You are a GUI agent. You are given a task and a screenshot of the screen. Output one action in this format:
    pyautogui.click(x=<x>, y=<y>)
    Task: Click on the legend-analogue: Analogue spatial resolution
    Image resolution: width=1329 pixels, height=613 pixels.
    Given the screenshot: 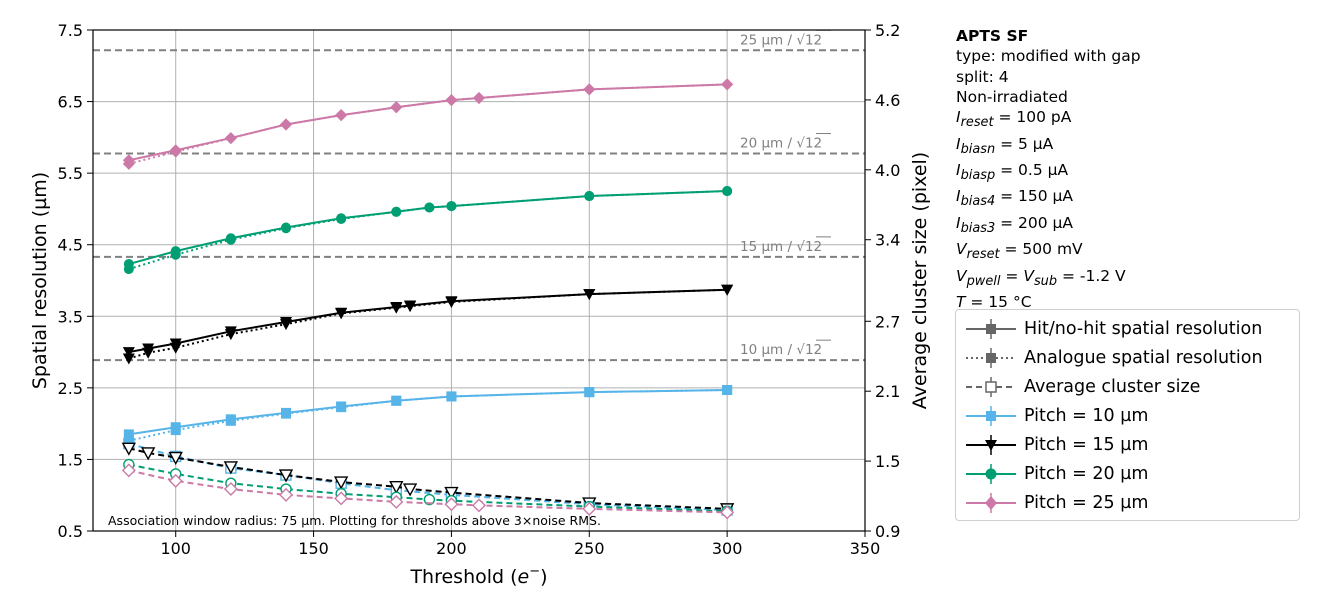 What is the action you would take?
    pyautogui.click(x=1127, y=358)
    